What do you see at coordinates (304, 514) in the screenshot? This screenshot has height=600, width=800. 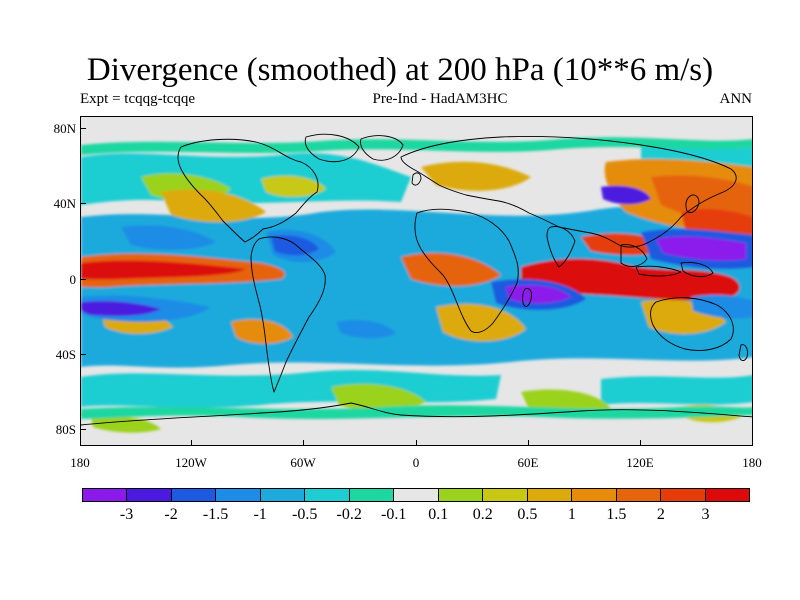 I see `colorbar-label: -0.5` at bounding box center [304, 514].